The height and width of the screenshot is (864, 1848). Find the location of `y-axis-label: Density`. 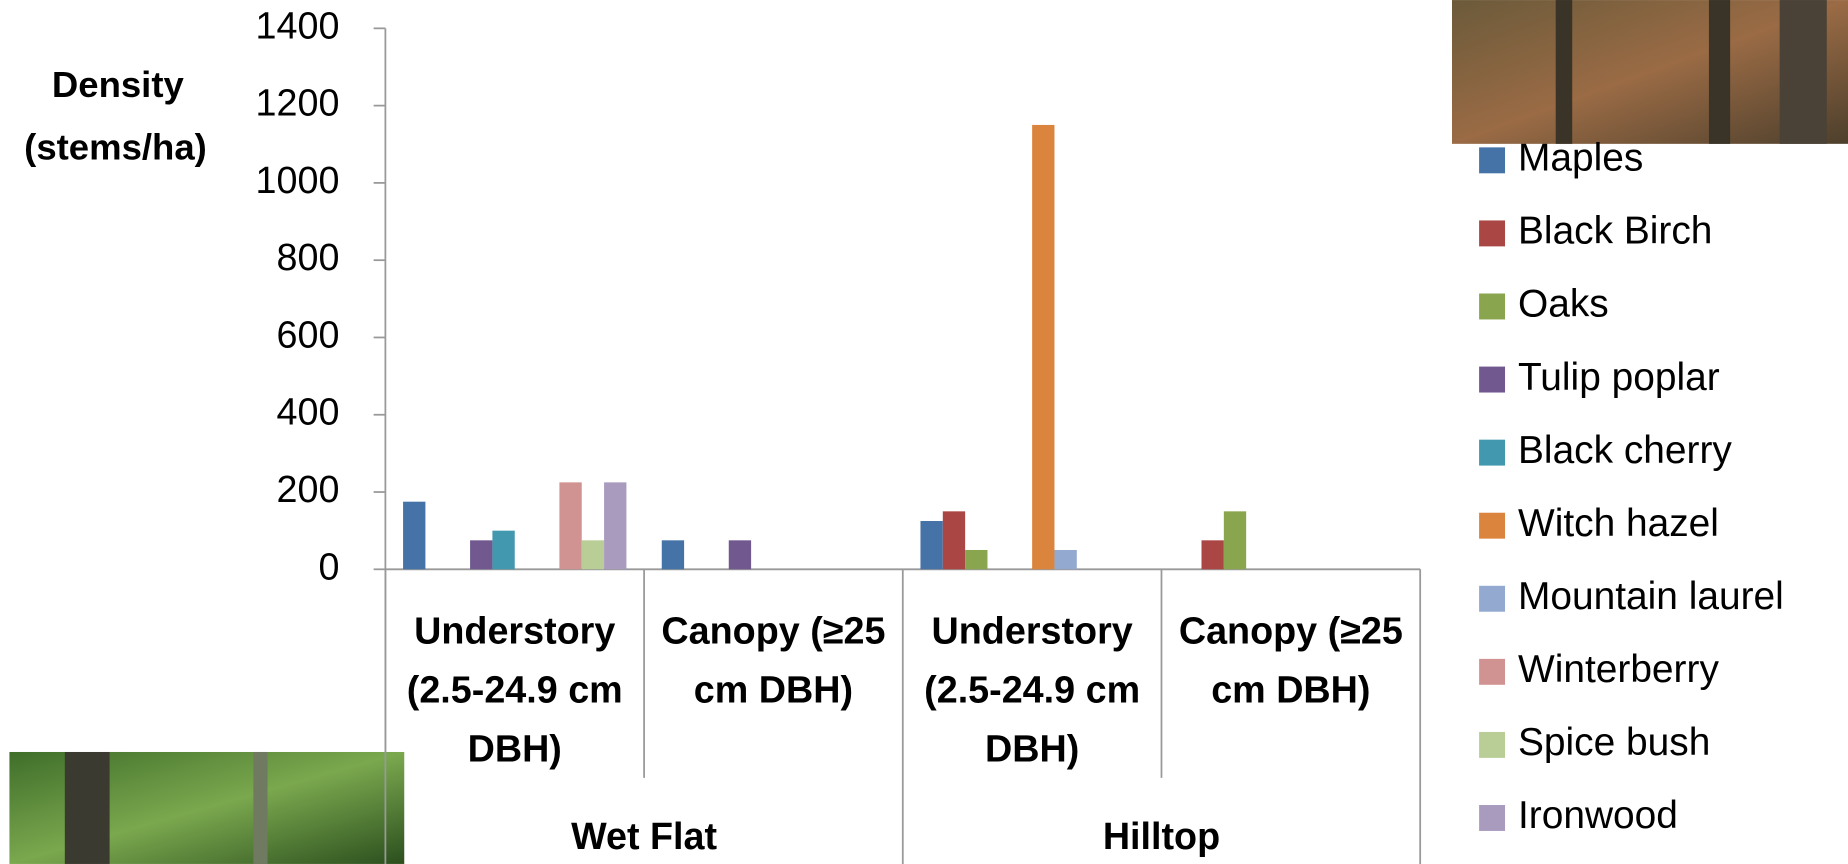

y-axis-label: Density is located at coordinates (118, 84).